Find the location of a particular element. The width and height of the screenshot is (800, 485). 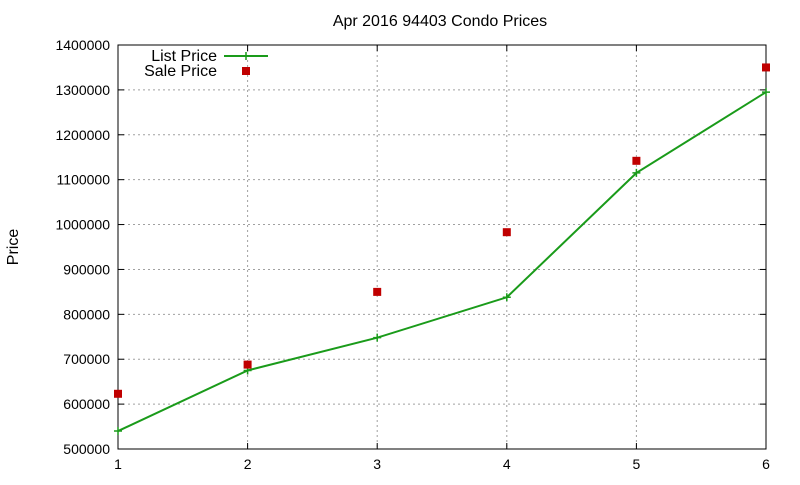

x-tick-label: 2 is located at coordinates (248, 464).